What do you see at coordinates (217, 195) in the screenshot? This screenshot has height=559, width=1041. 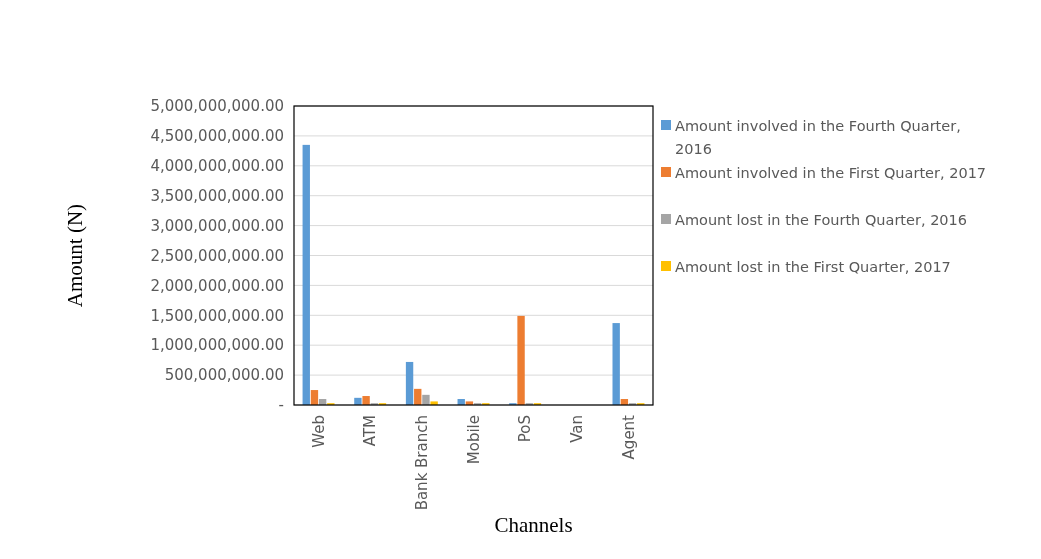 I see `y-tick-label: 3,500,000,000.00` at bounding box center [217, 195].